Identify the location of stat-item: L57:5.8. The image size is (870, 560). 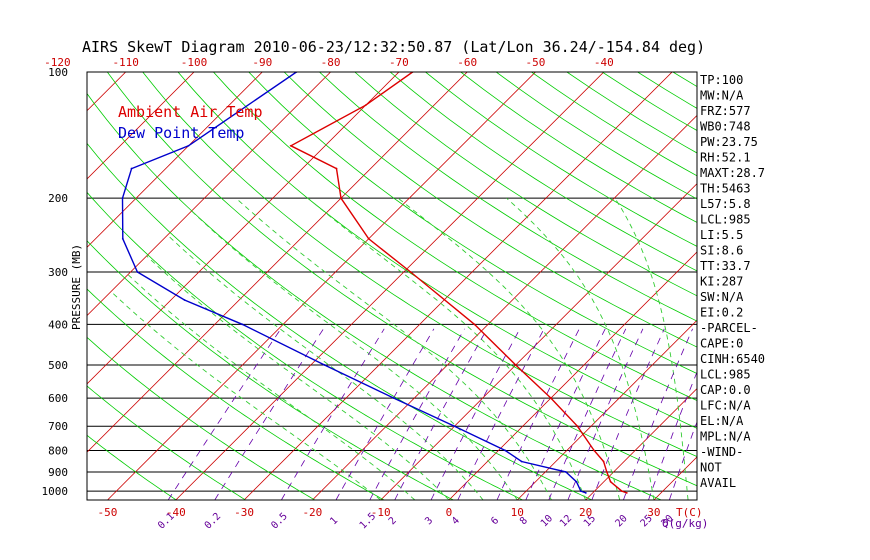
(725, 204).